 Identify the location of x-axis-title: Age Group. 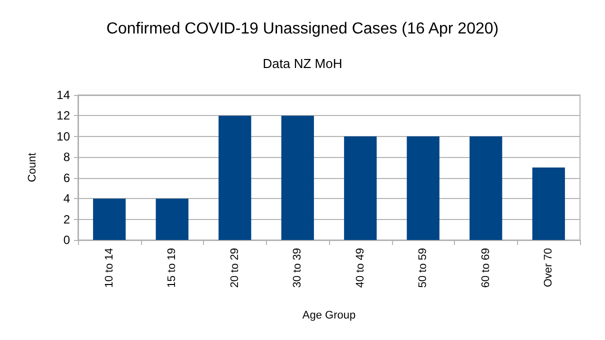
(329, 316).